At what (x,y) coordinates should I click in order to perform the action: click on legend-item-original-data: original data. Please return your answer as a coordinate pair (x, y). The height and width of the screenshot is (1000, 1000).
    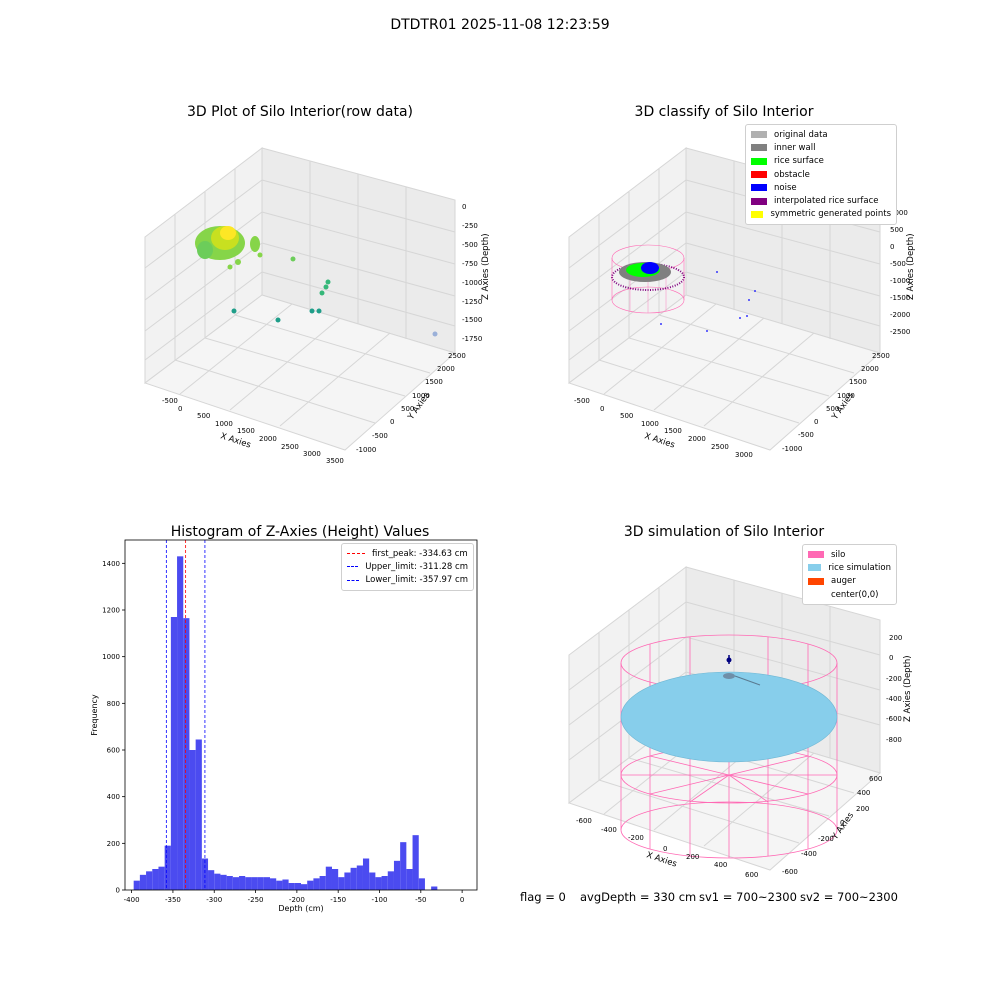
    Looking at the image, I should click on (821, 134).